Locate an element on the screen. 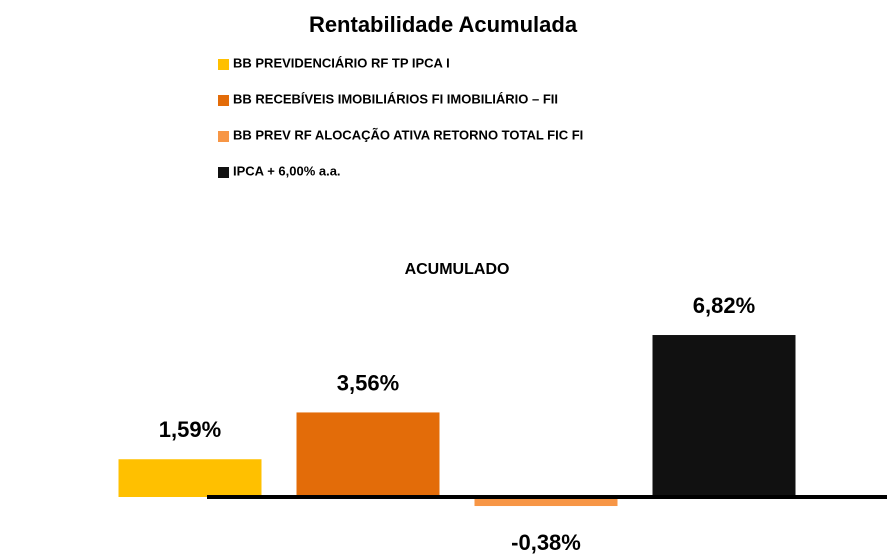  data-label: 1,59% is located at coordinates (190, 429).